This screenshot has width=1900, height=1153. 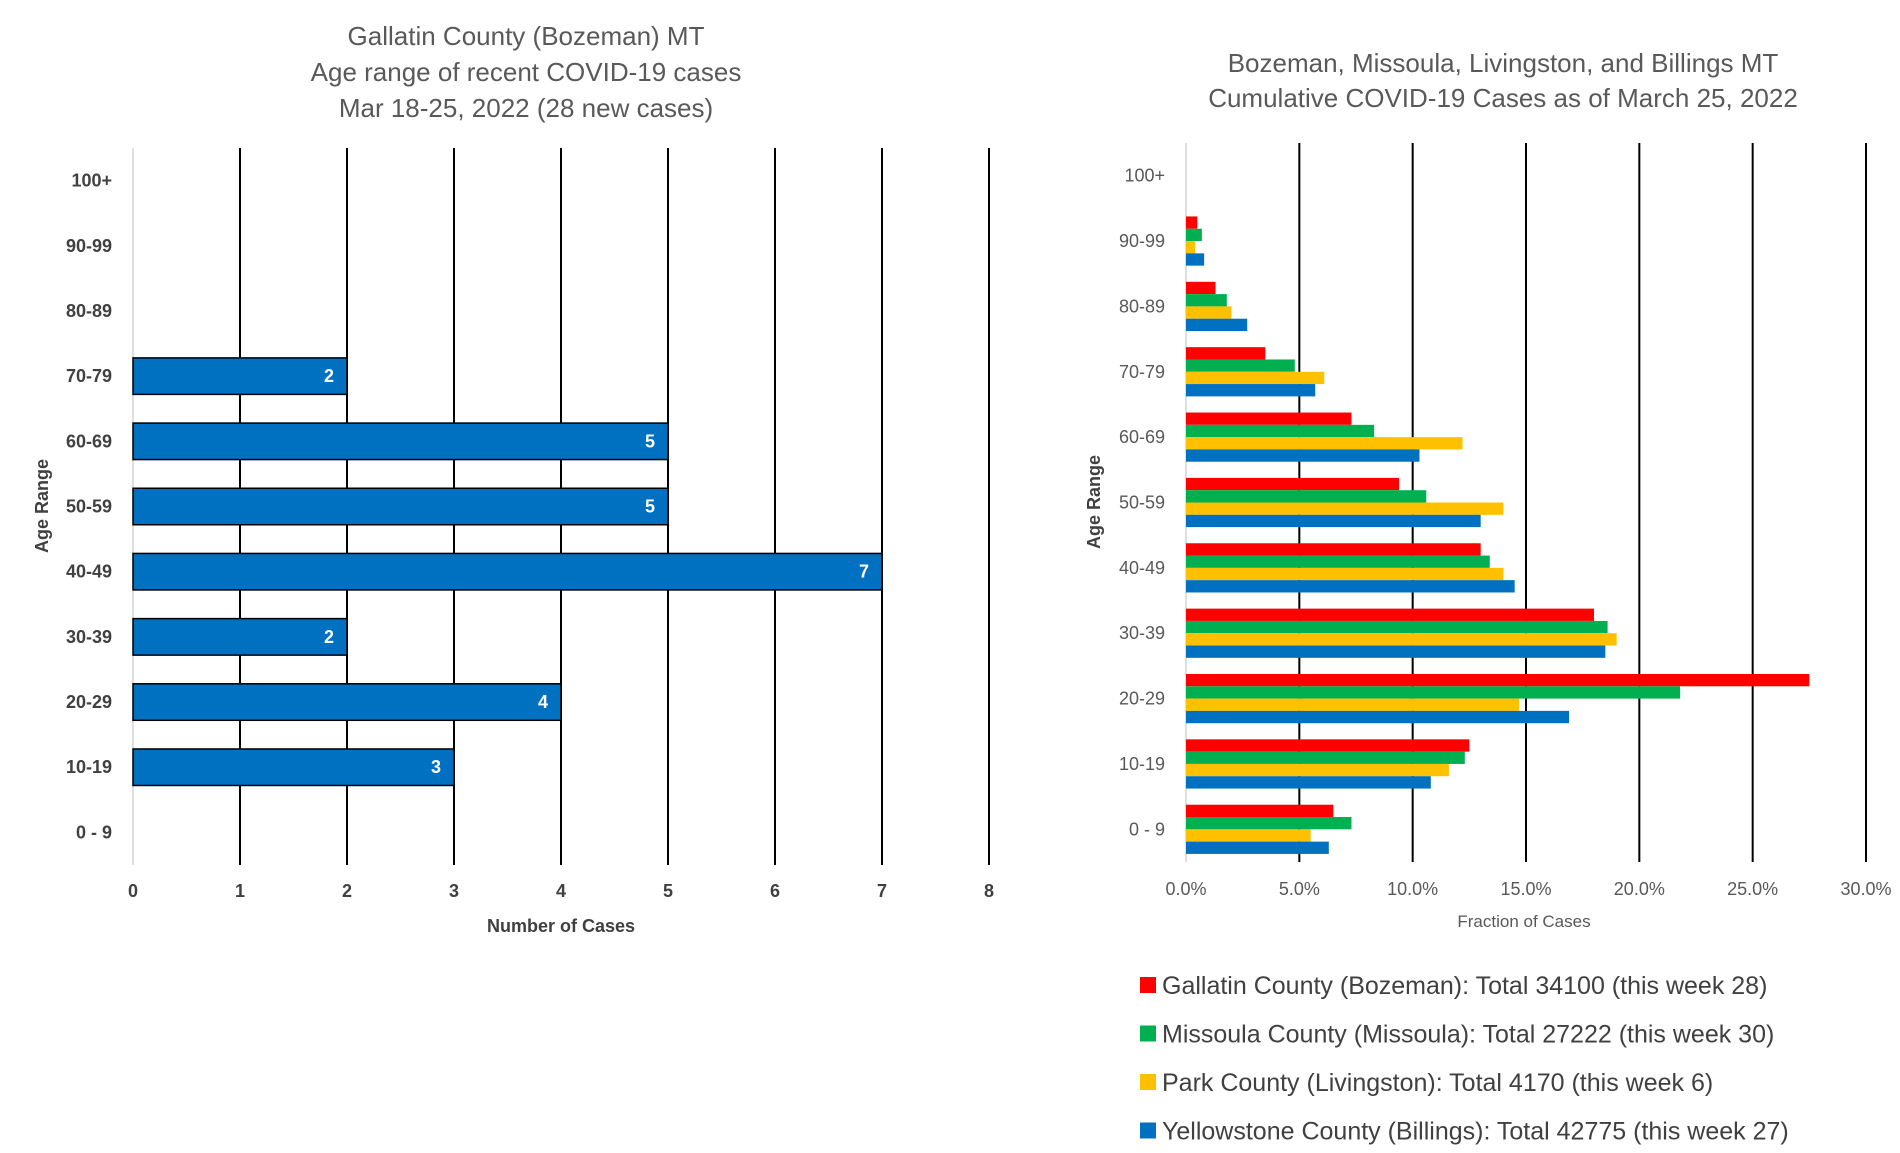 I want to click on x-tick-label: 7, so click(x=882, y=891).